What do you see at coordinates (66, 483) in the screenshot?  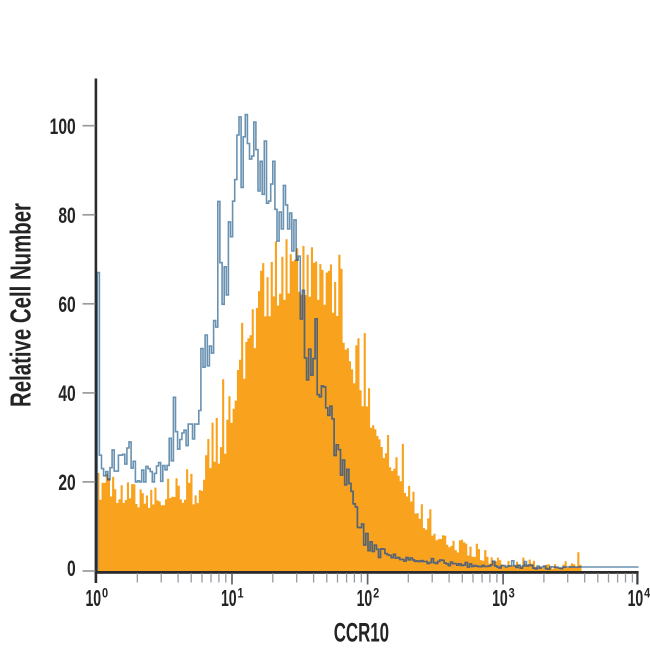 I see `svg-text: 20` at bounding box center [66, 483].